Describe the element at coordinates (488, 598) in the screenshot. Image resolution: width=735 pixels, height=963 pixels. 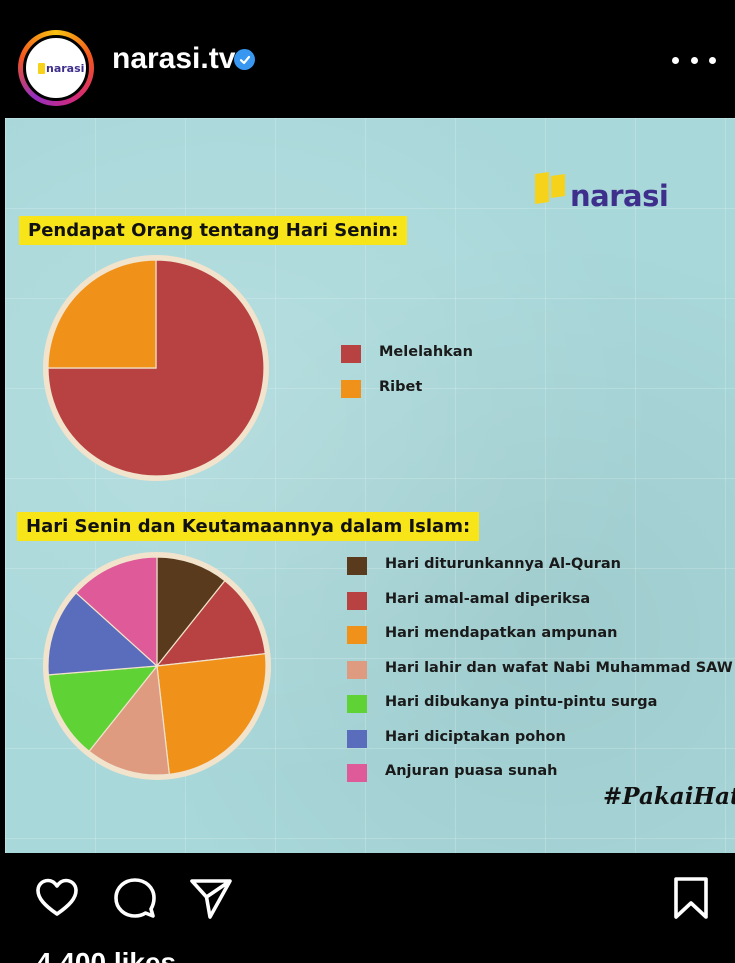
I see `legend-label: Hari amal-amal diperiksa` at that location.